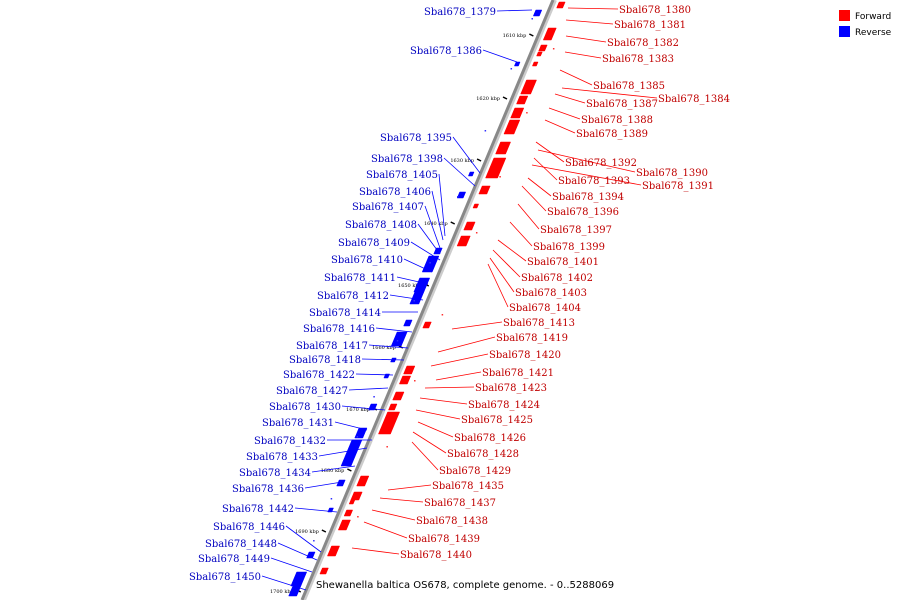 The height and width of the screenshot is (600, 900). What do you see at coordinates (622, 104) in the screenshot?
I see `forward-gene-label: Sbal678_1387` at bounding box center [622, 104].